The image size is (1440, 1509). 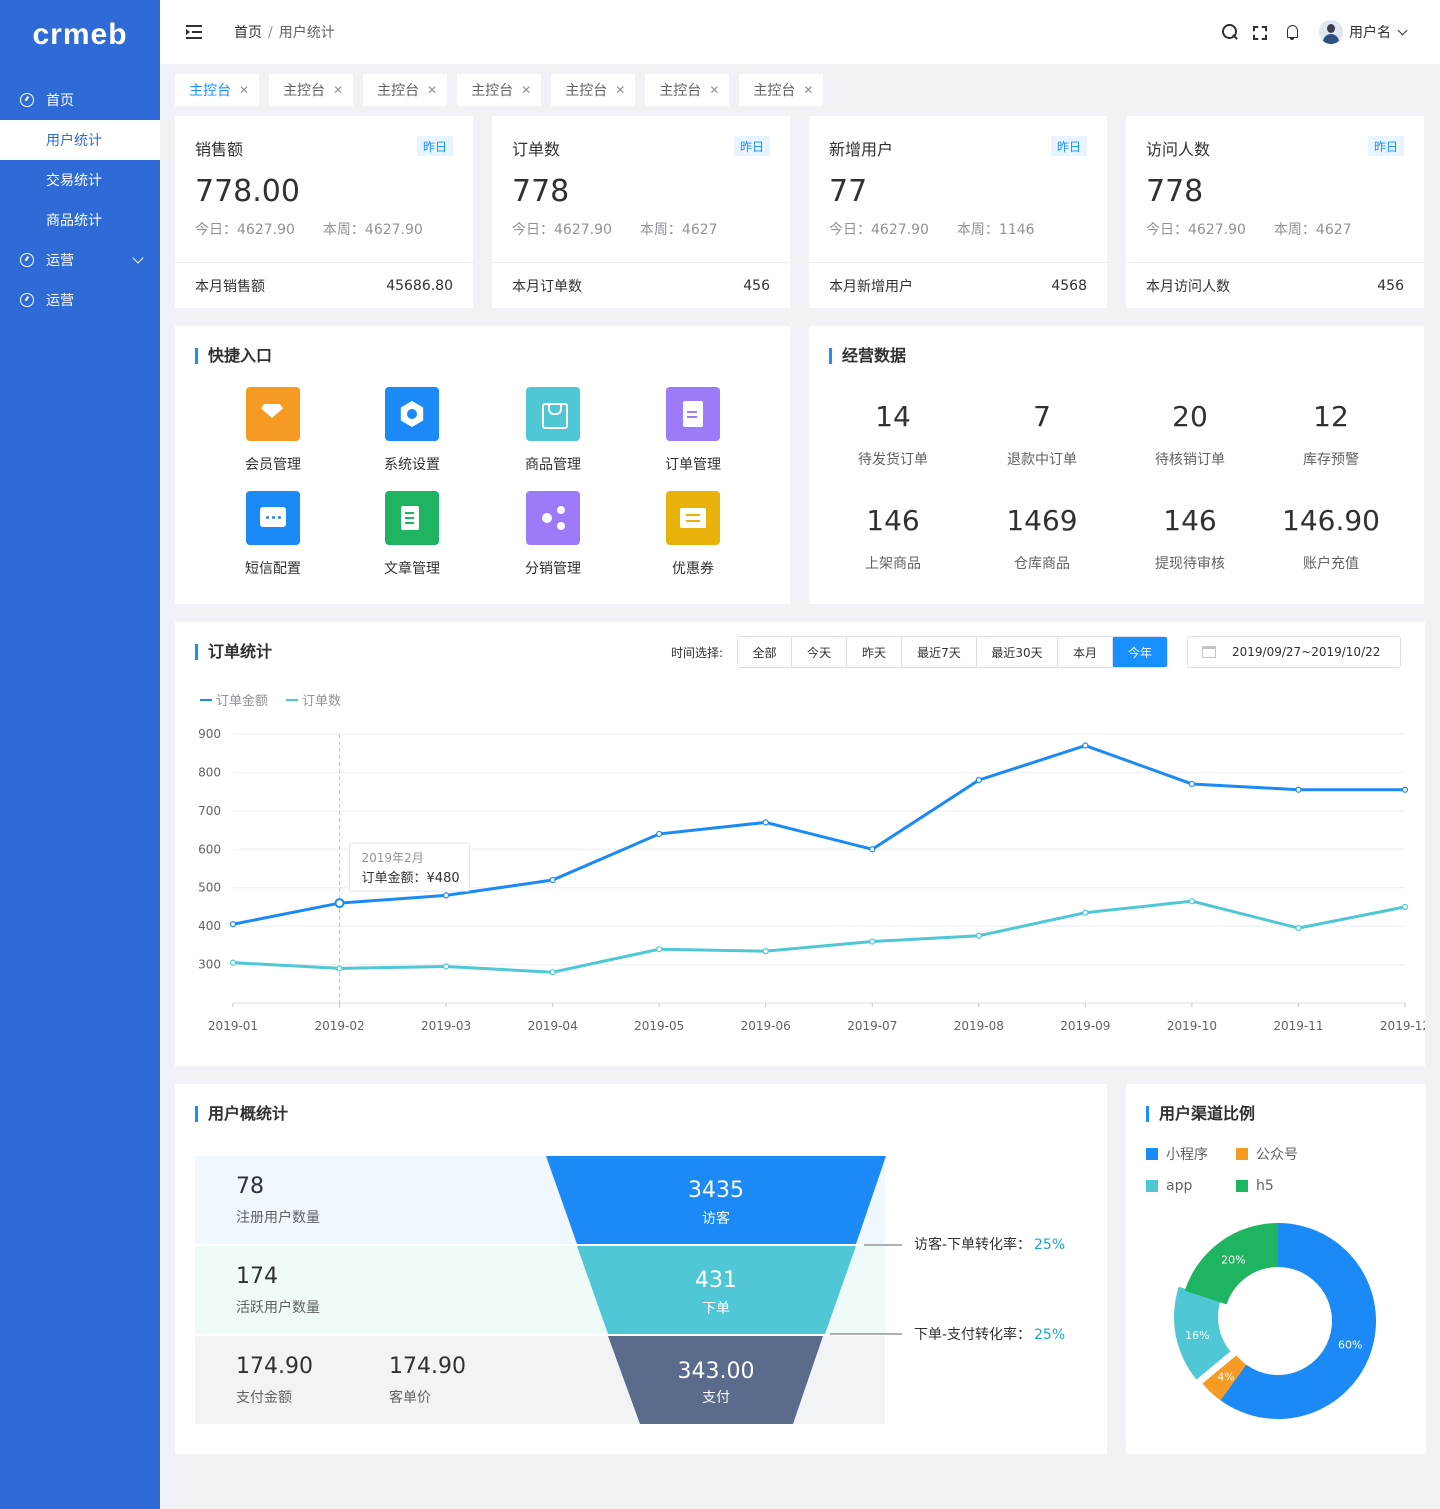 What do you see at coordinates (1069, 285) in the screenshot?
I see `stat-foot-value: 4568` at bounding box center [1069, 285].